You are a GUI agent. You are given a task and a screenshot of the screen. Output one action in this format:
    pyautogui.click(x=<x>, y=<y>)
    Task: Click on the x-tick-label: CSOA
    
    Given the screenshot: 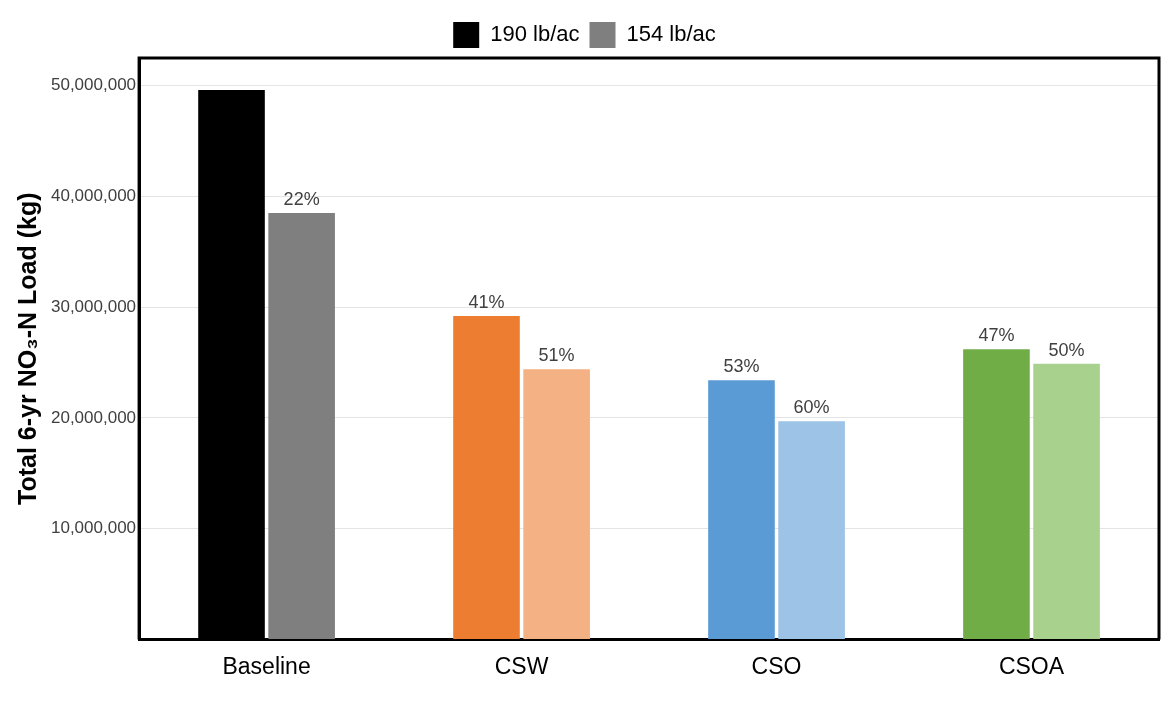 What is the action you would take?
    pyautogui.click(x=1031, y=665)
    